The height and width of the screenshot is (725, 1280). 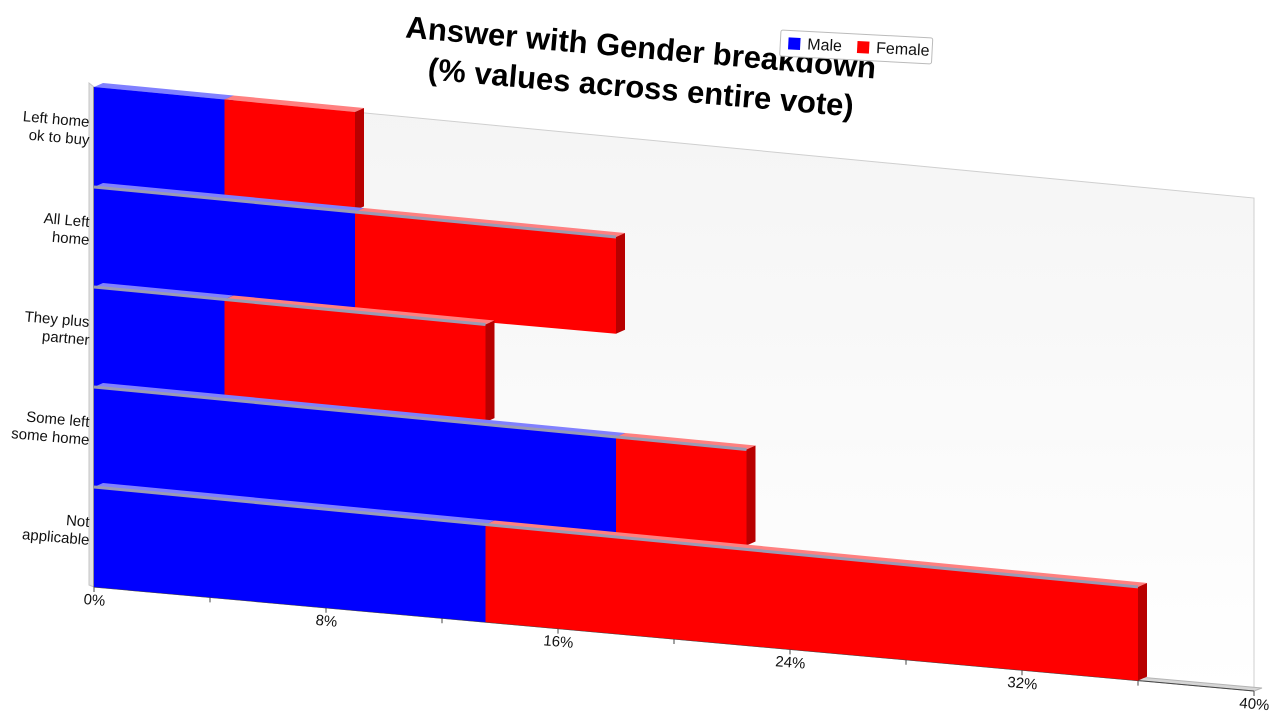 I want to click on category-label: They plus, so click(x=57, y=319).